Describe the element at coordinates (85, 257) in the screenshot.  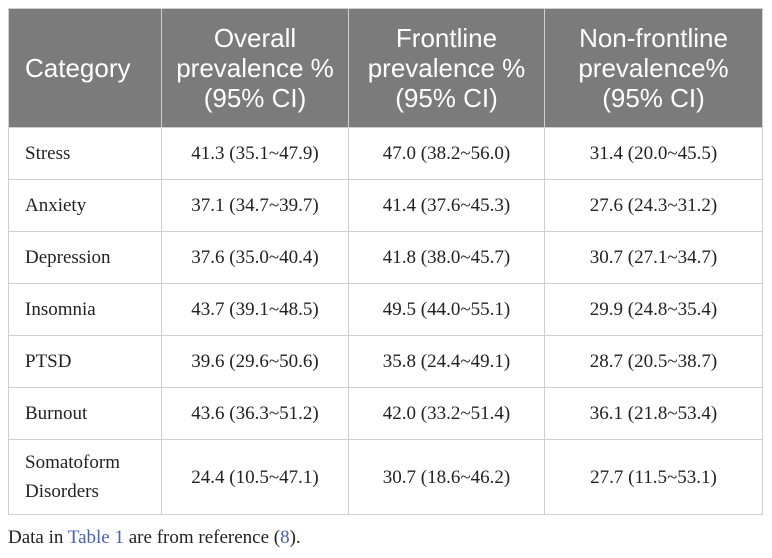
I see `category-cell: Depression` at that location.